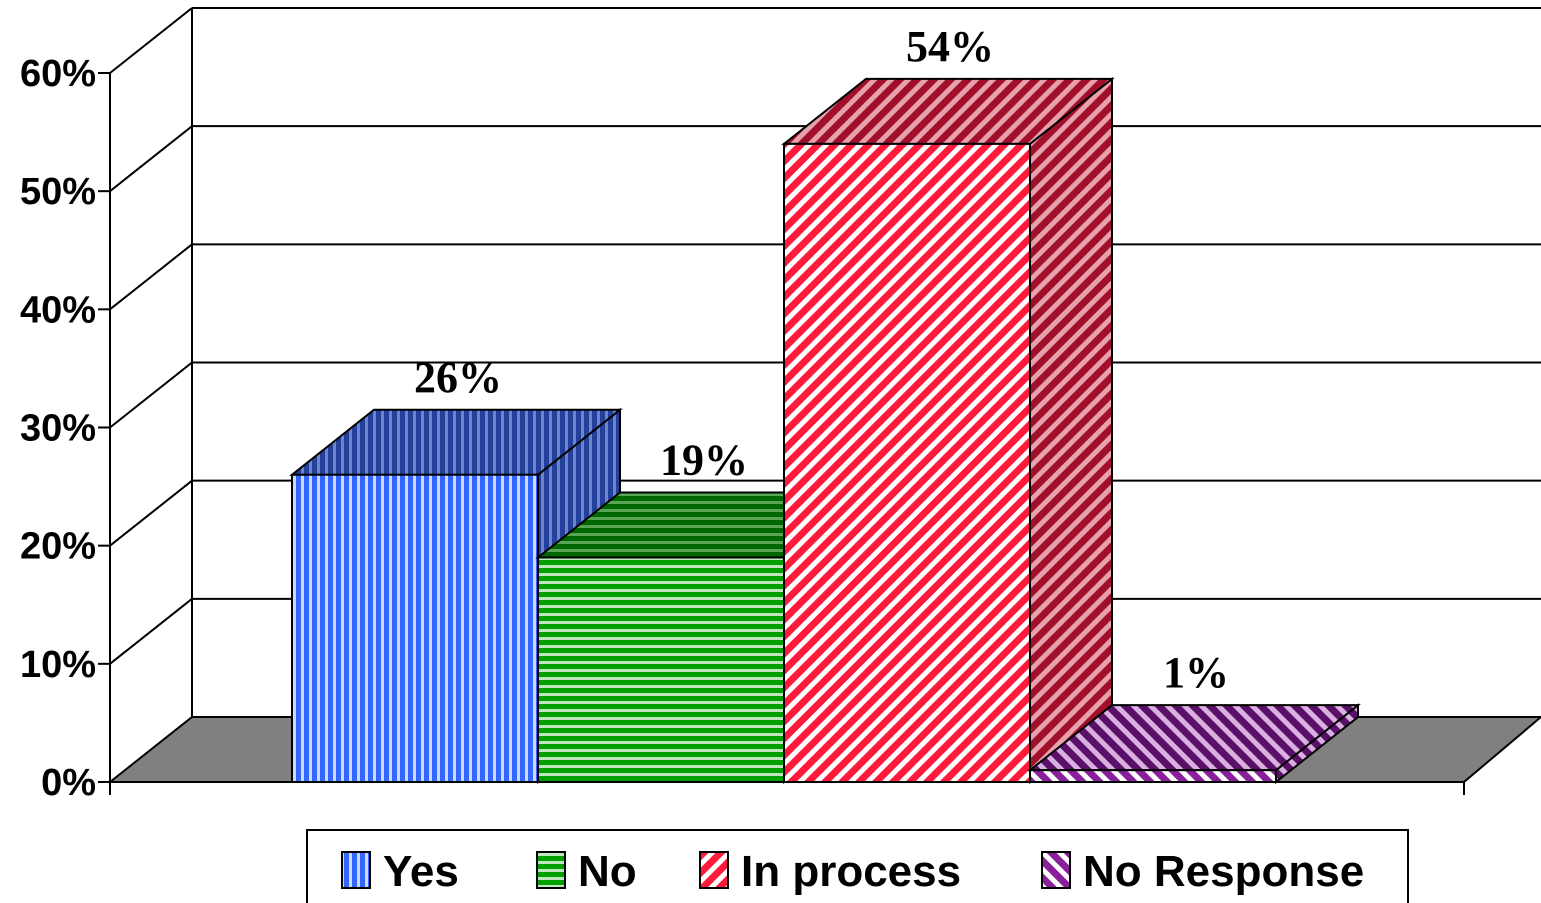 Image resolution: width=1541 pixels, height=903 pixels. I want to click on y-tick-label: 20%, so click(58, 547).